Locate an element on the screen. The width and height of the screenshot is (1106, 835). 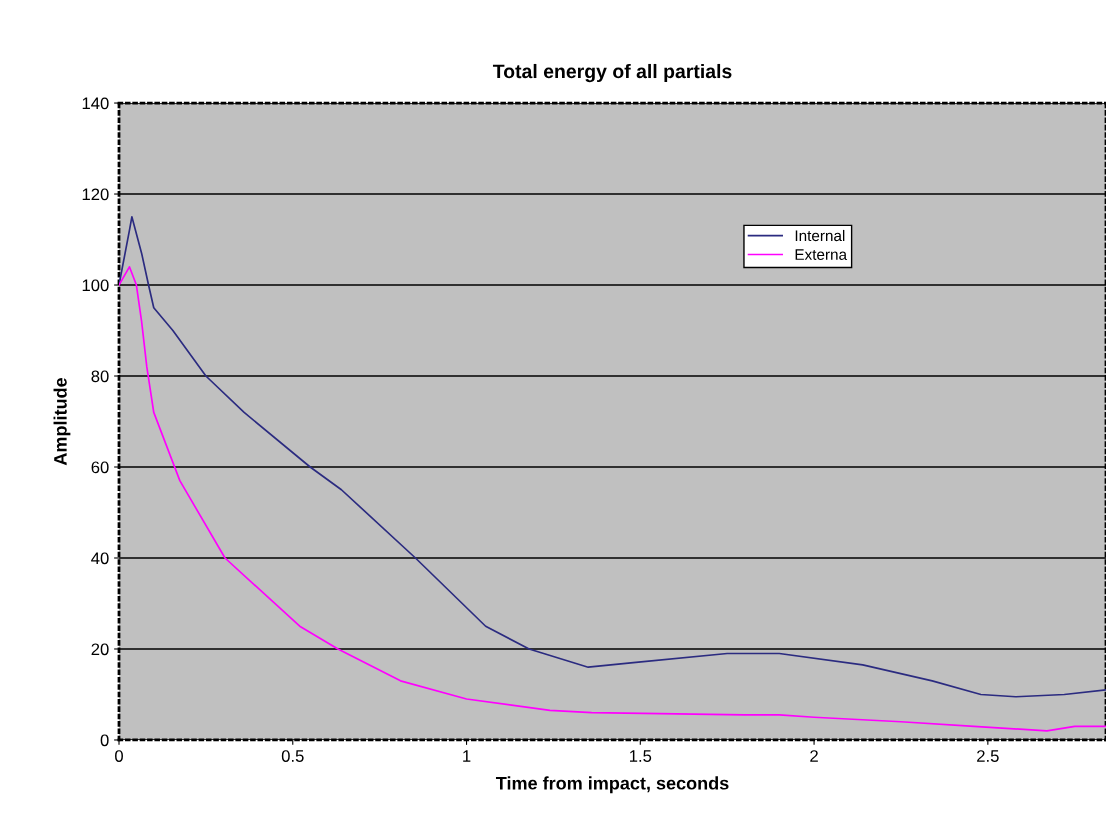
x-tick-label: 0.5 is located at coordinates (292, 756).